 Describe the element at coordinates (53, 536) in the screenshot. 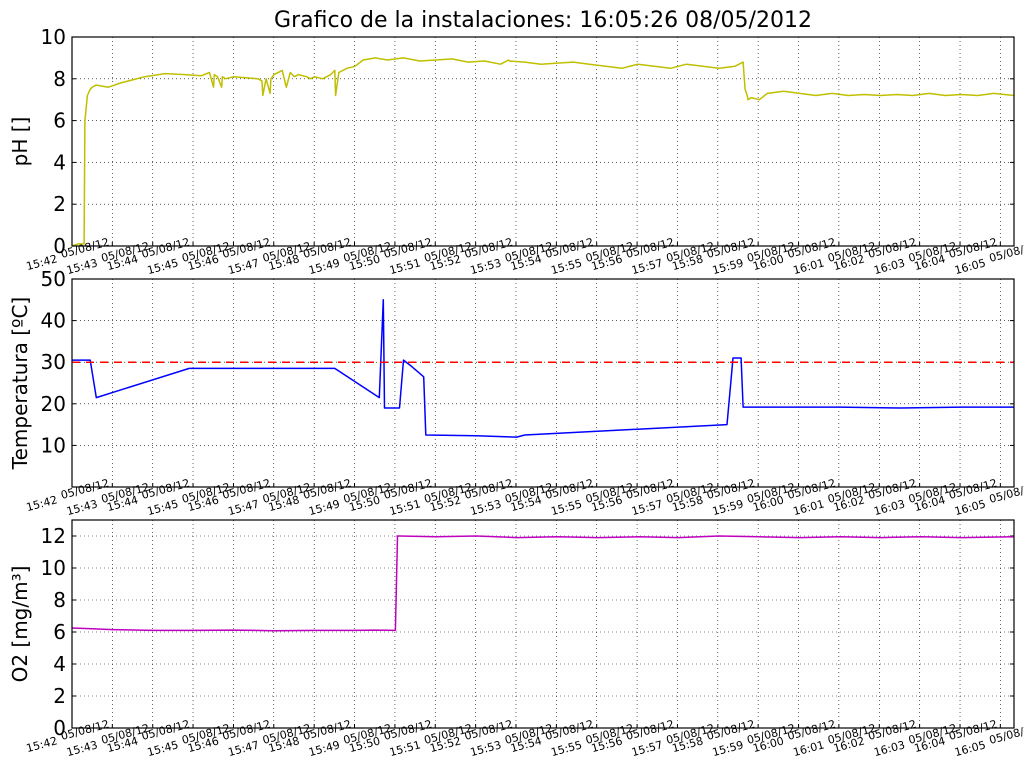

I see `y-tick-label: 12` at that location.